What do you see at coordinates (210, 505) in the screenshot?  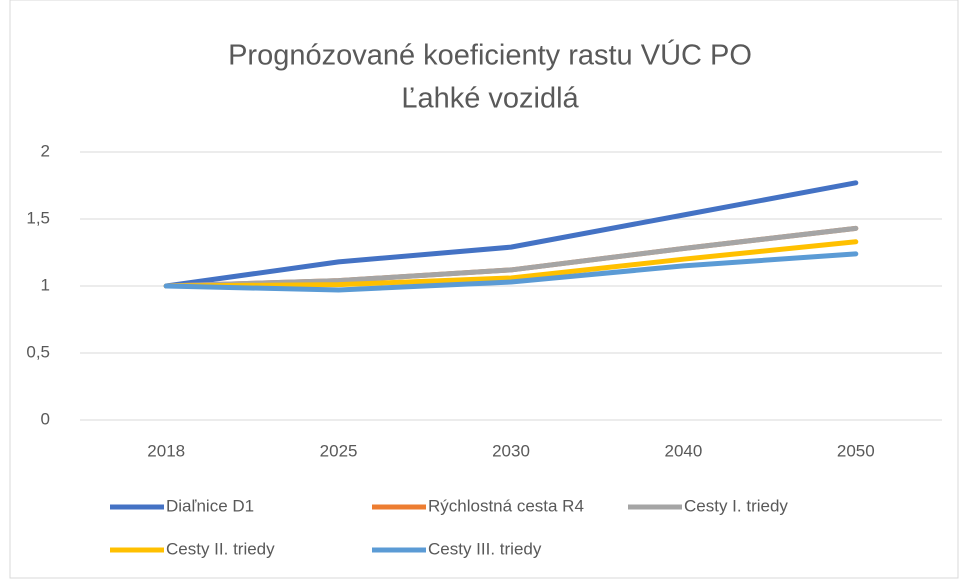 I see `legend-label: Diaľnice D1` at bounding box center [210, 505].